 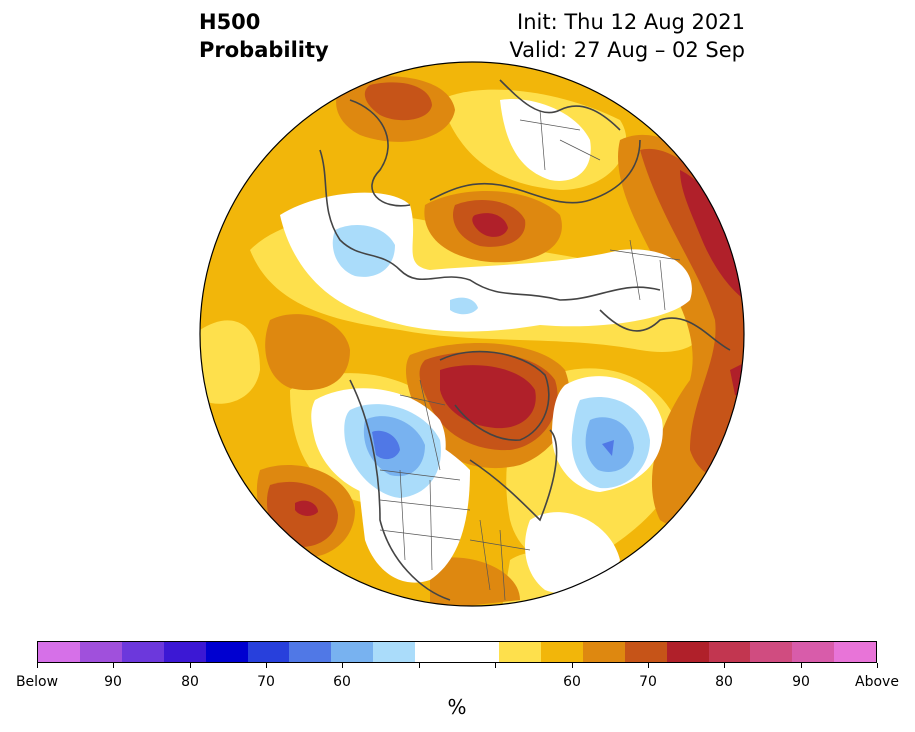 I want to click on map-title: H500 Probability, so click(x=264, y=36).